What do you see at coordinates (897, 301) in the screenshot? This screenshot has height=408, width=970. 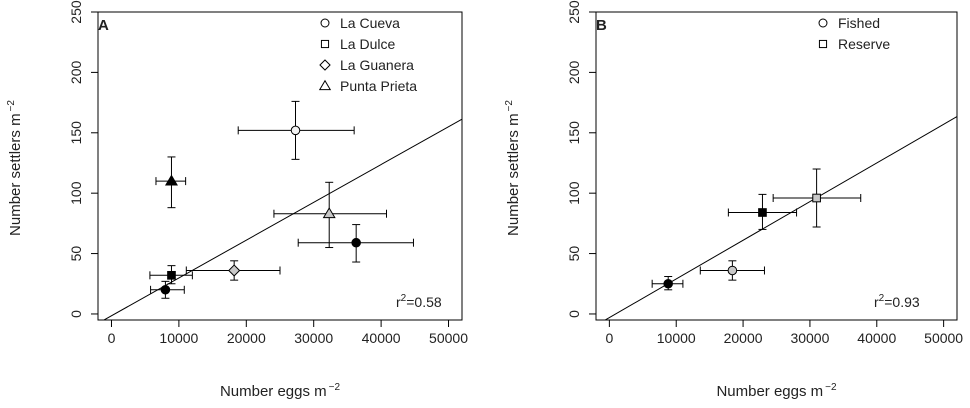 I see `r-squared-annotation: r2=0.93` at bounding box center [897, 301].